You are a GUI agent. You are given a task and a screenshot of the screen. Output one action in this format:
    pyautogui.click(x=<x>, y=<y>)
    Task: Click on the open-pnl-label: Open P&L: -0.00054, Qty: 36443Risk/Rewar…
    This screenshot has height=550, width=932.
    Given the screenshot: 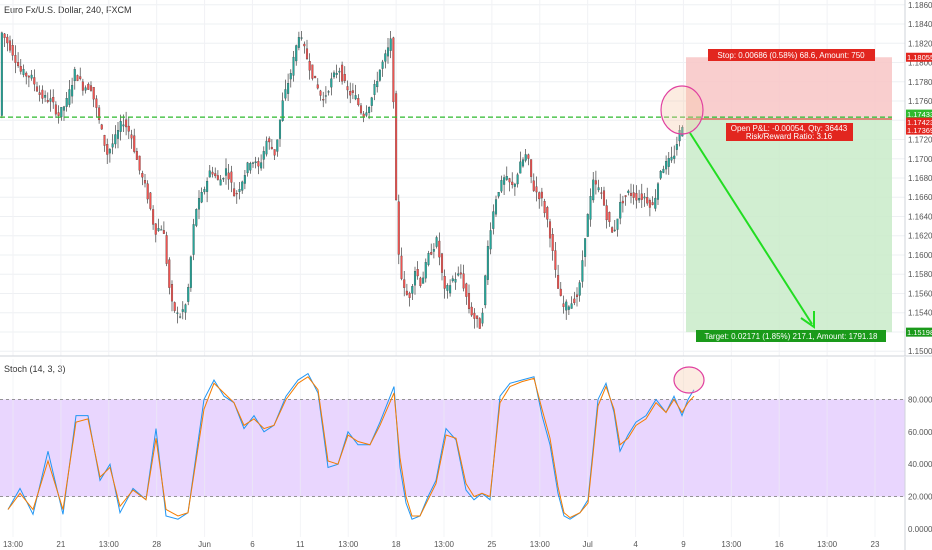 What is the action you would take?
    pyautogui.click(x=789, y=132)
    